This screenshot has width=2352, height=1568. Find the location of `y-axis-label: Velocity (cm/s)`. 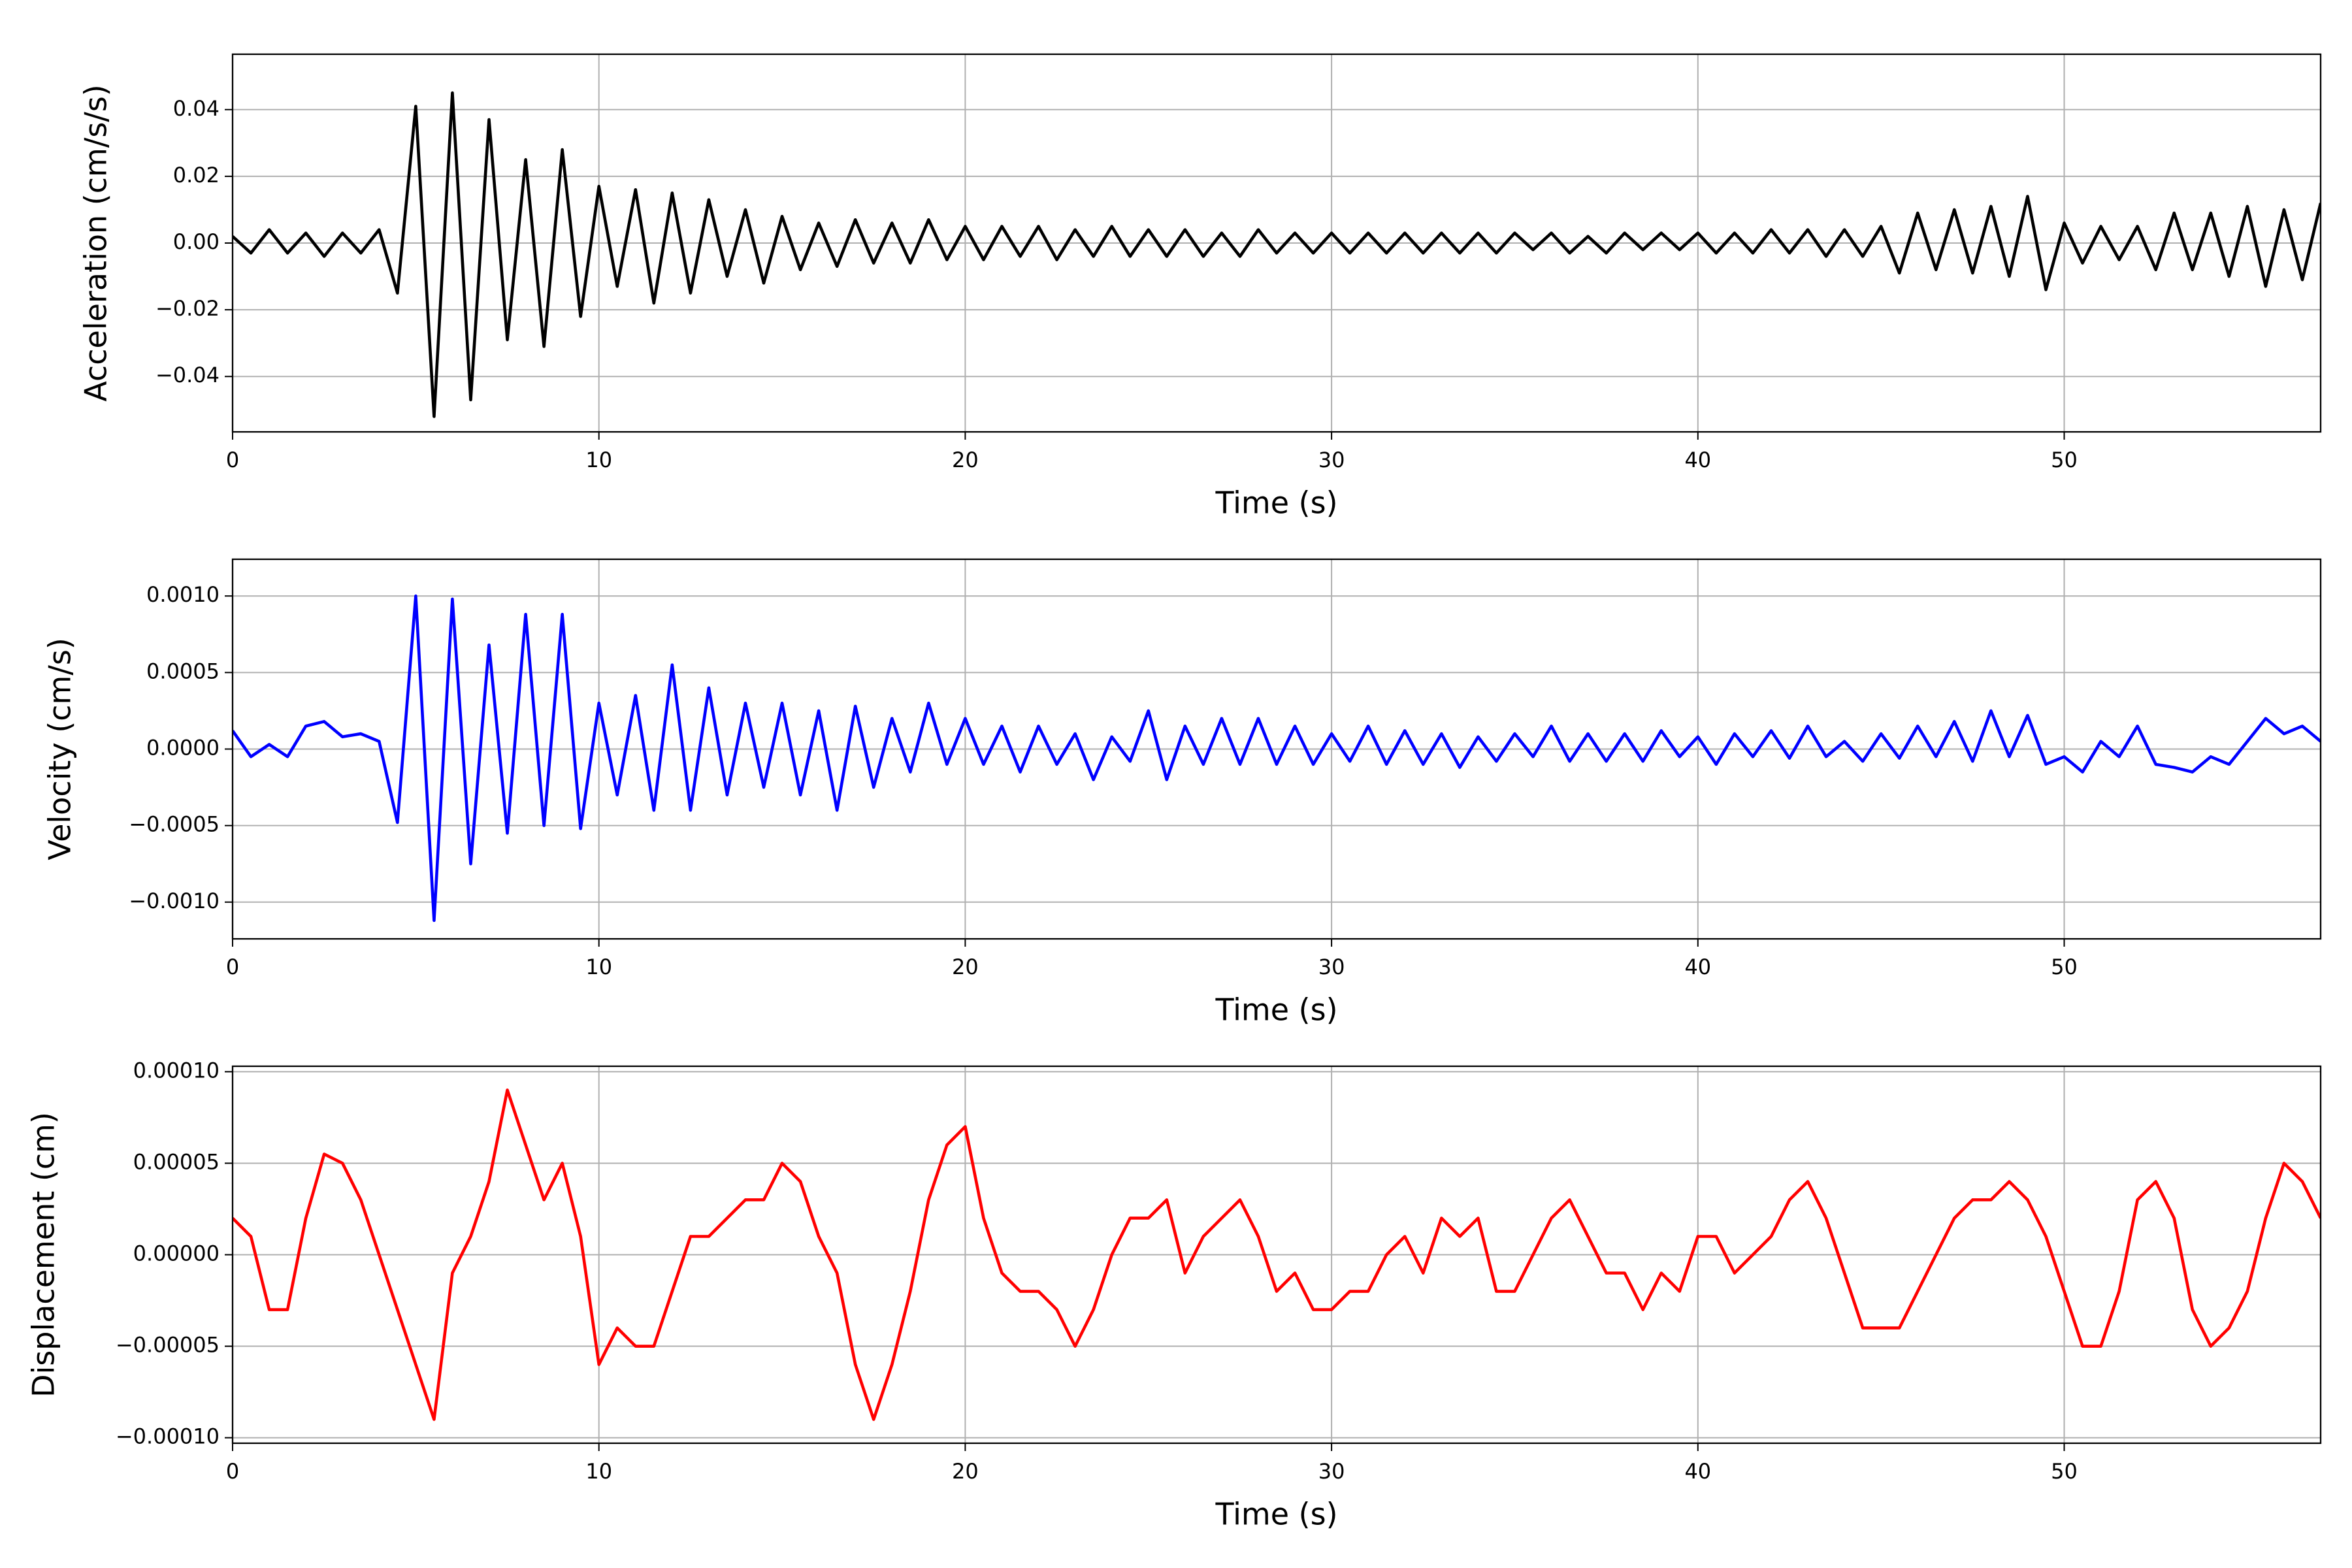

y-axis-label: Velocity (cm/s) is located at coordinates (60, 749).